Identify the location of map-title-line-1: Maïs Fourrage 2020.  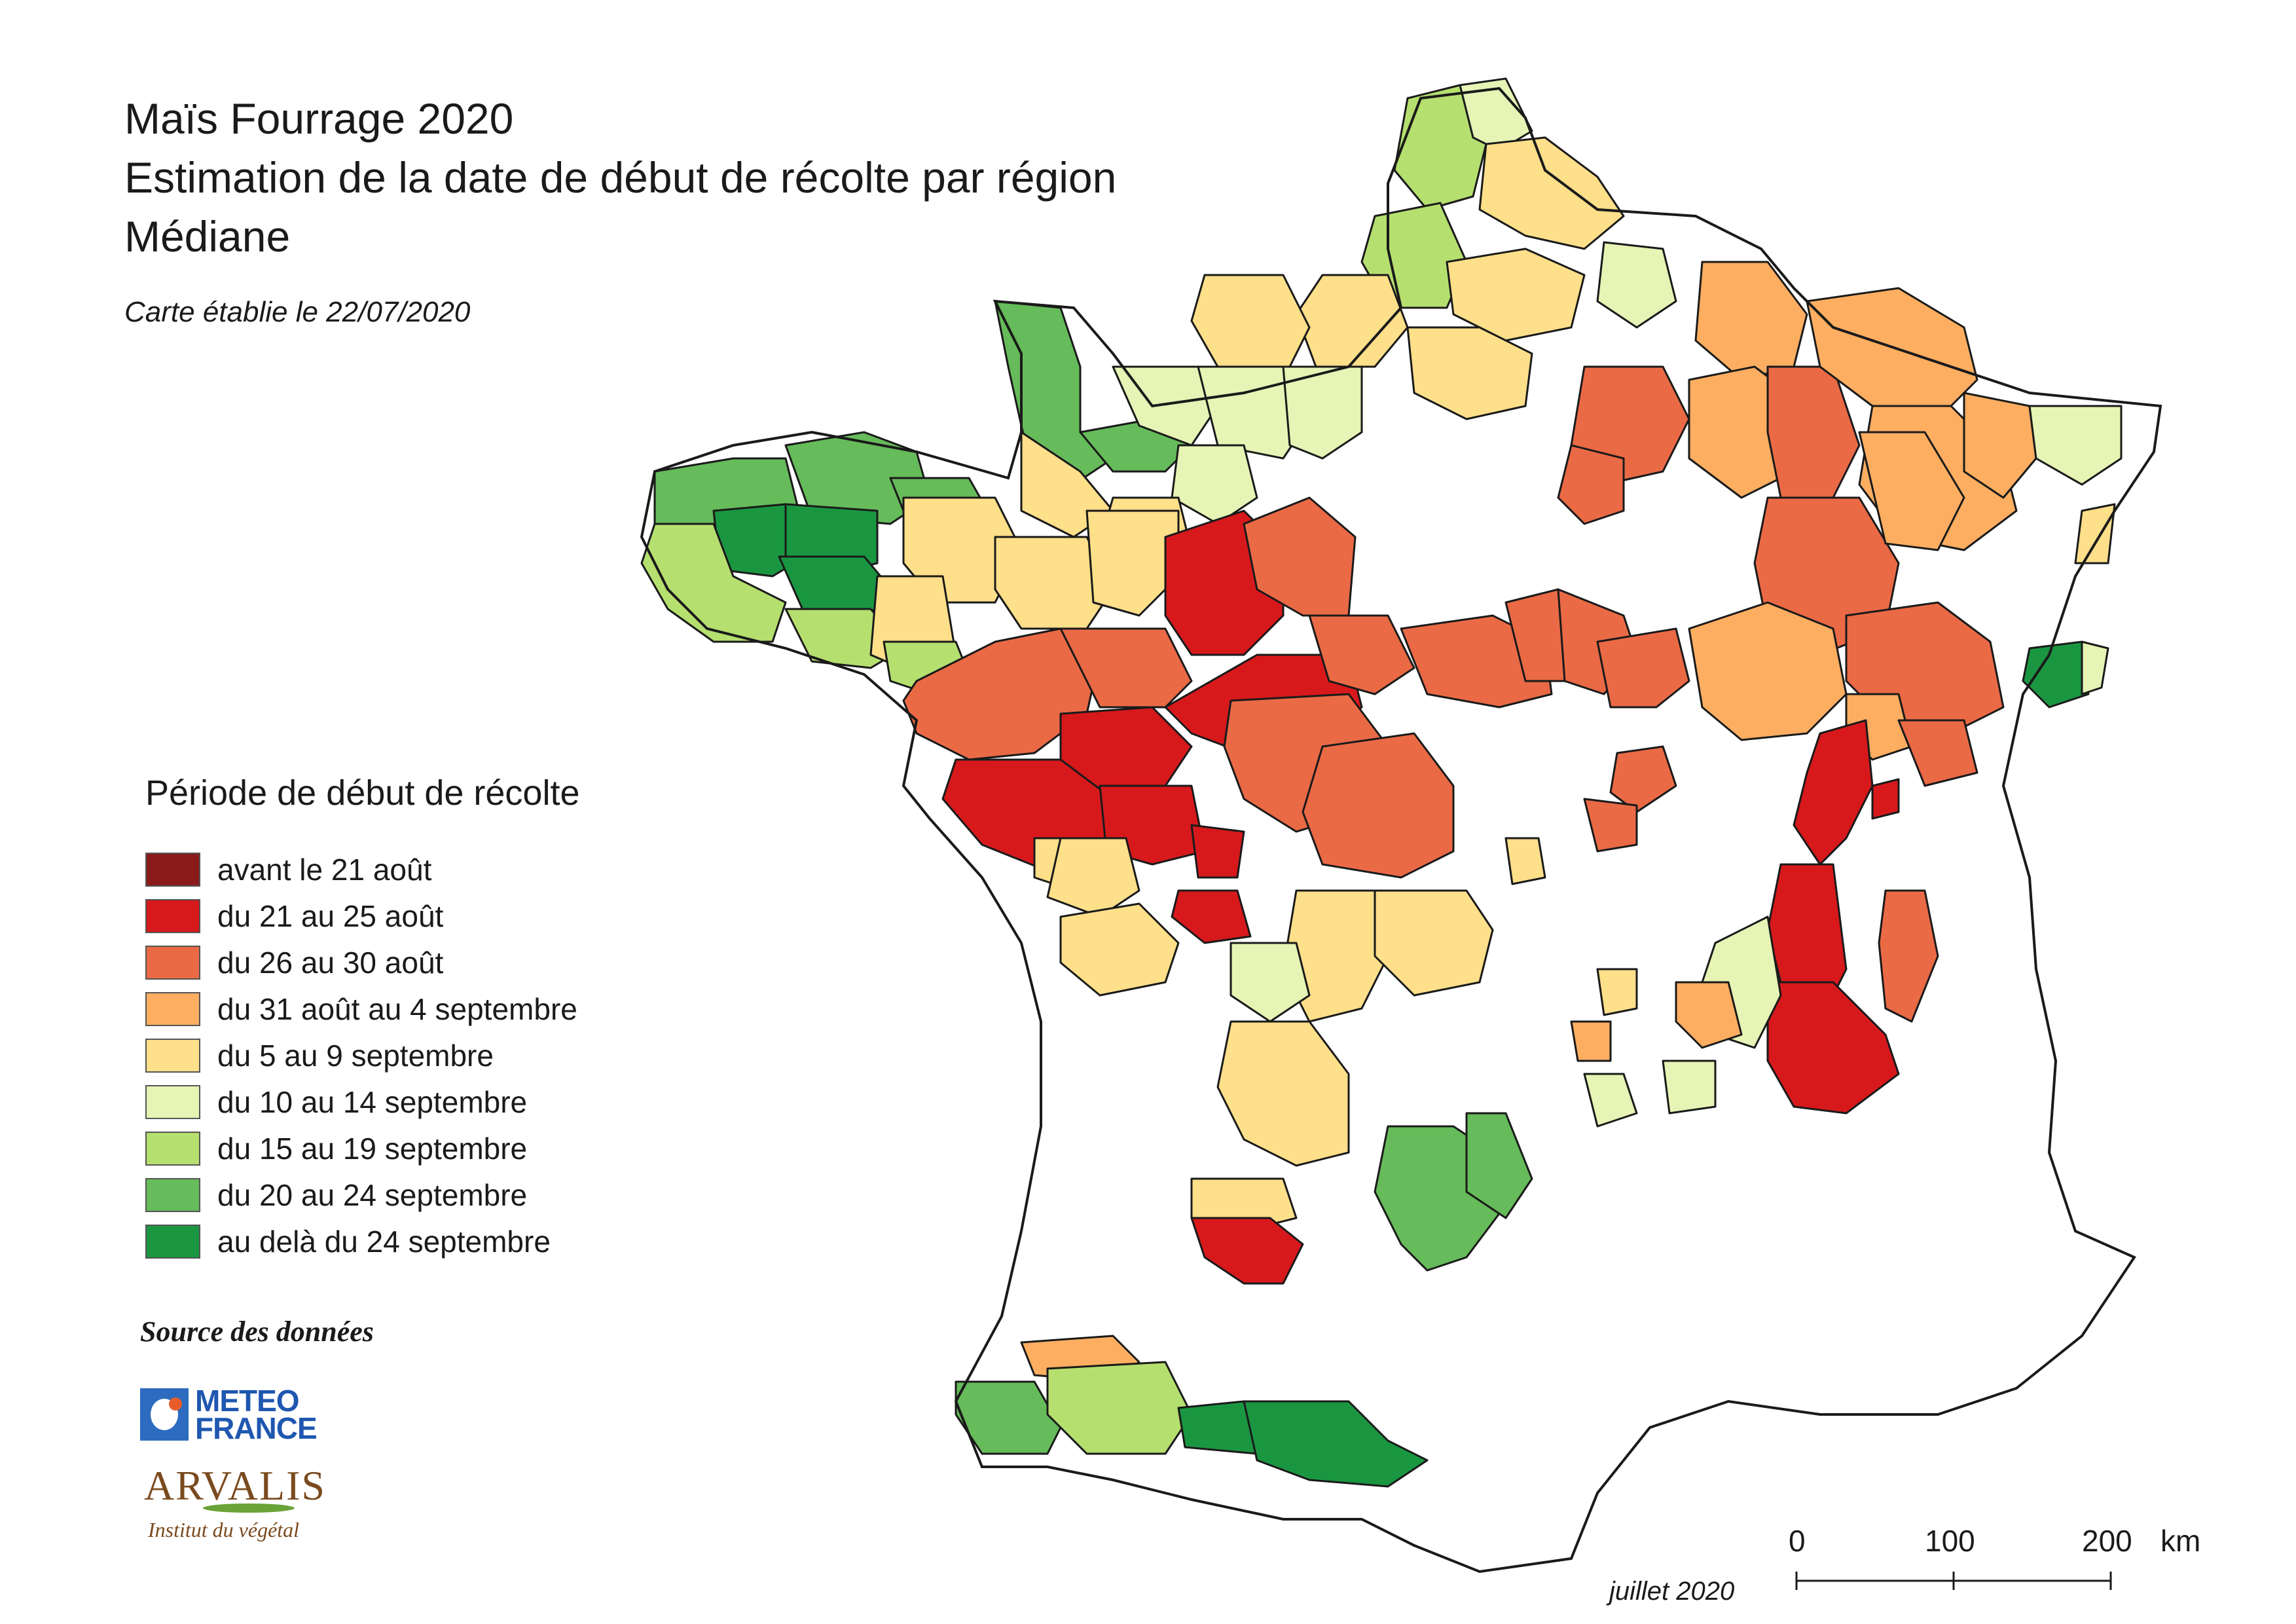
(319, 118).